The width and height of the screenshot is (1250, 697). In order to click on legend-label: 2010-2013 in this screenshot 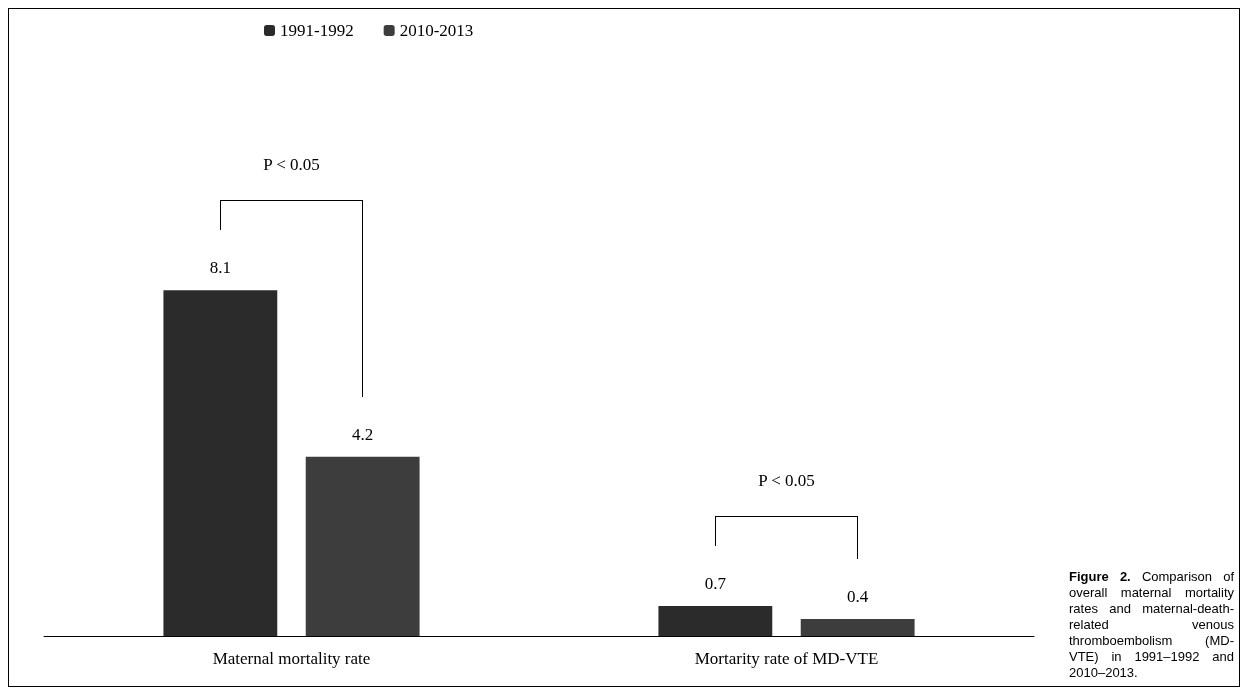, I will do `click(436, 30)`.